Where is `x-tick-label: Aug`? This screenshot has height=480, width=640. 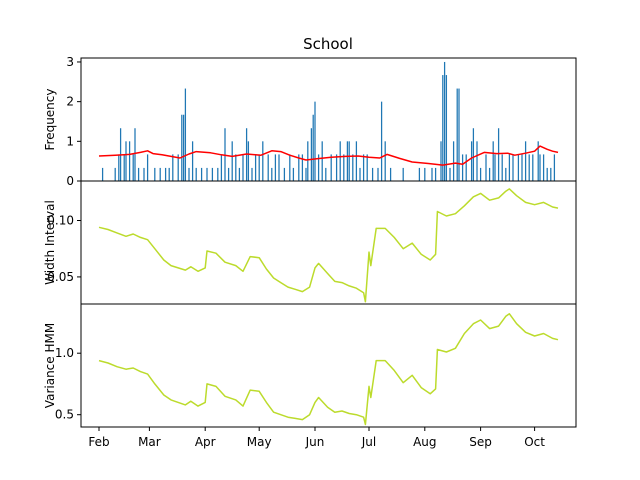 x-tick-label: Aug is located at coordinates (424, 442).